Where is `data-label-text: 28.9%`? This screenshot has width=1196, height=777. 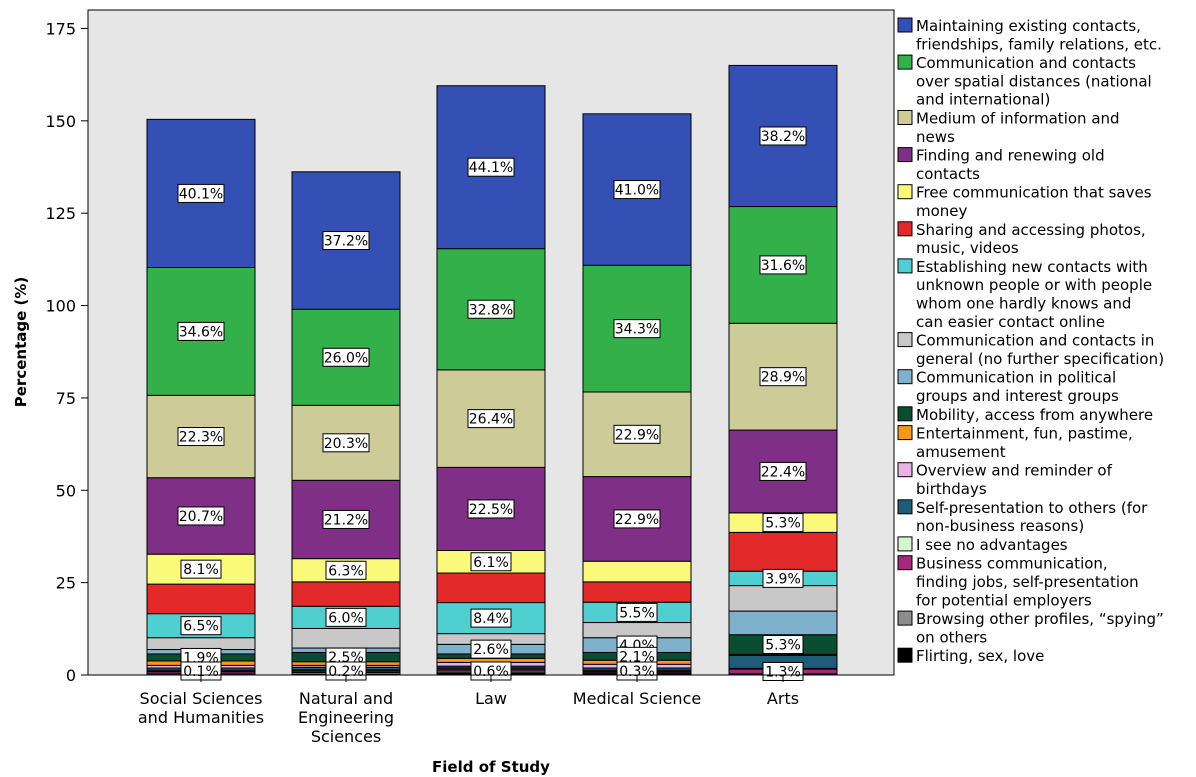 data-label-text: 28.9% is located at coordinates (783, 378).